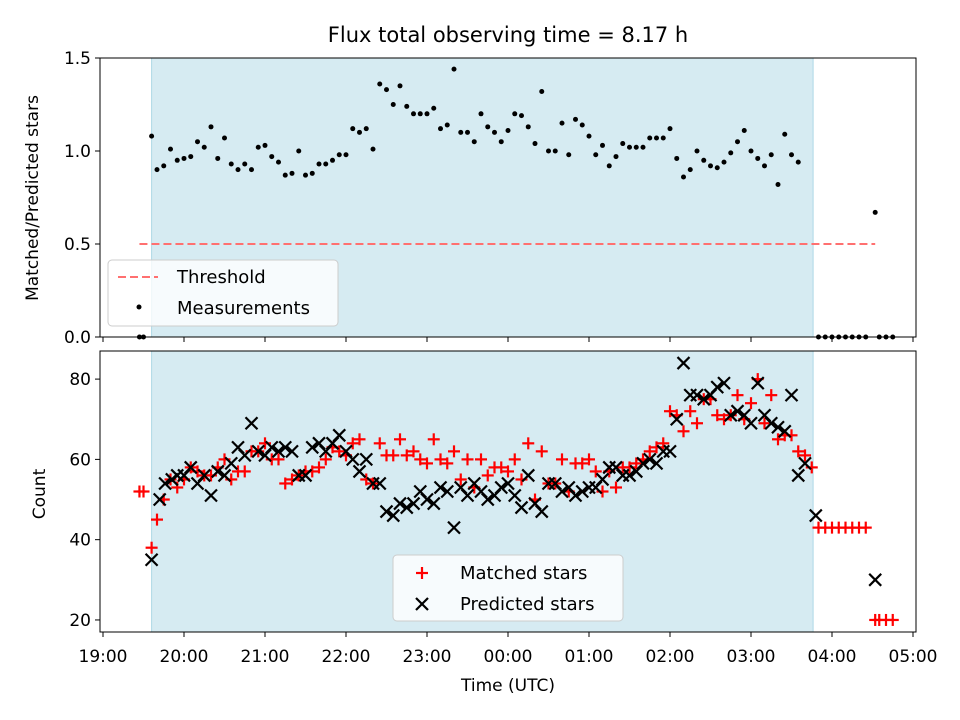 This screenshot has height=720, width=960. I want to click on top-y-tick-label: 0.5, so click(77, 245).